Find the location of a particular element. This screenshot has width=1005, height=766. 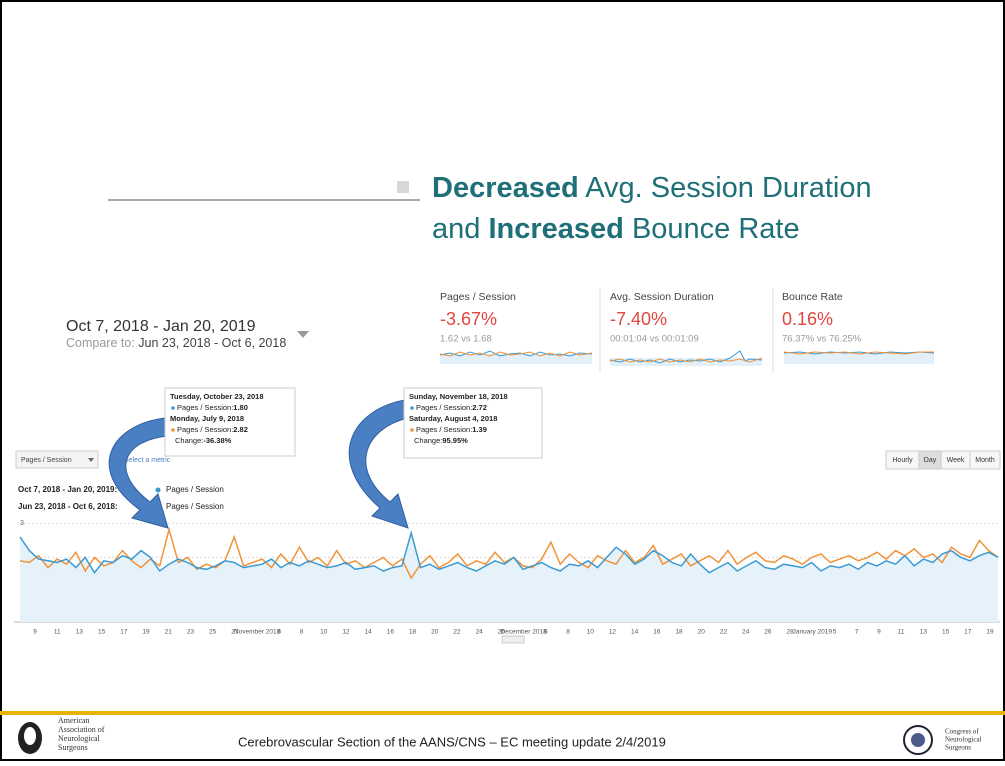

x-tick-label: 25 is located at coordinates (213, 632).